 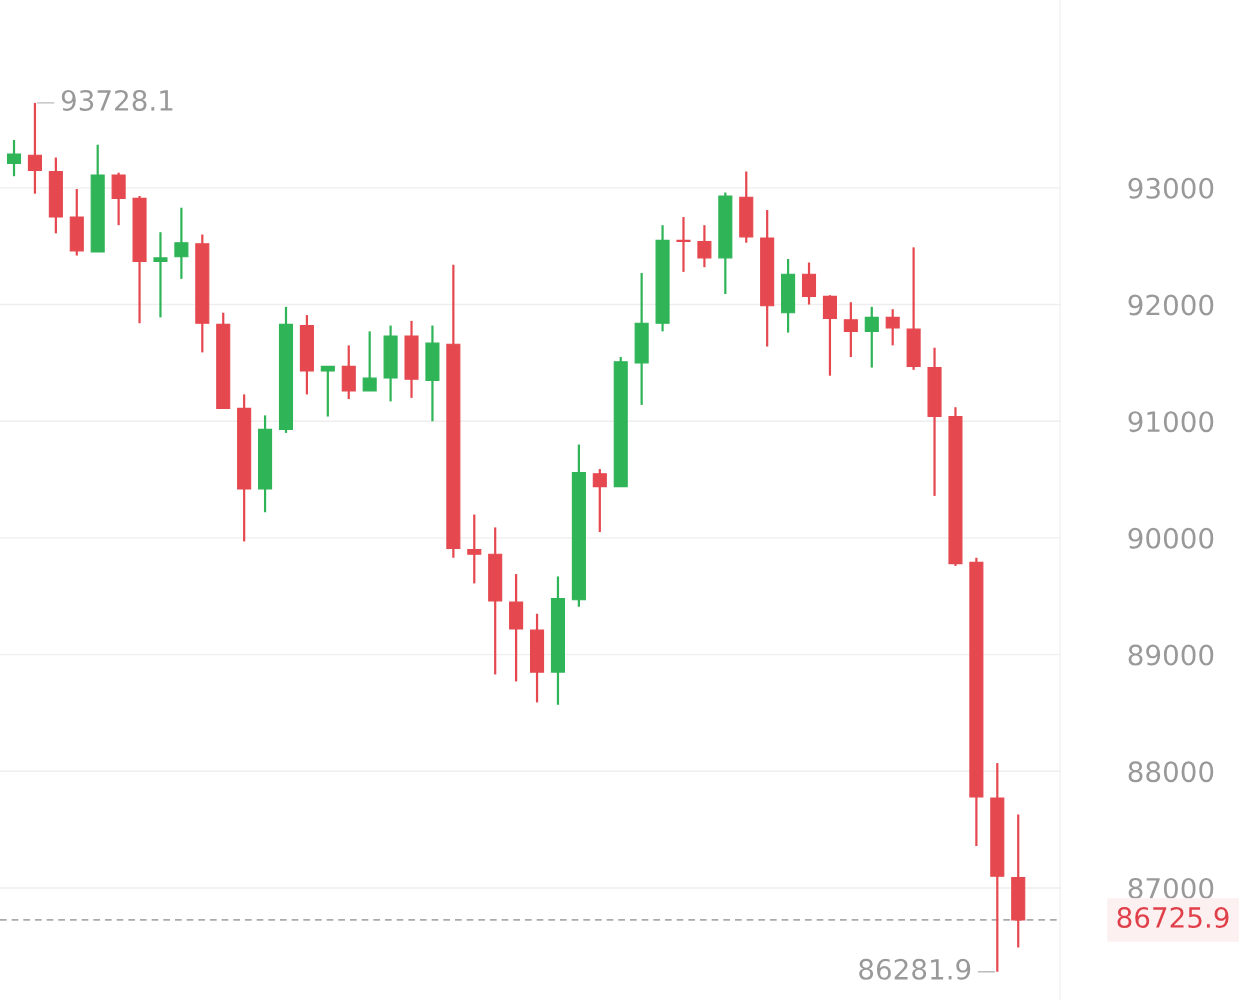 I want to click on y-tick-label: 92000, so click(x=1171, y=305).